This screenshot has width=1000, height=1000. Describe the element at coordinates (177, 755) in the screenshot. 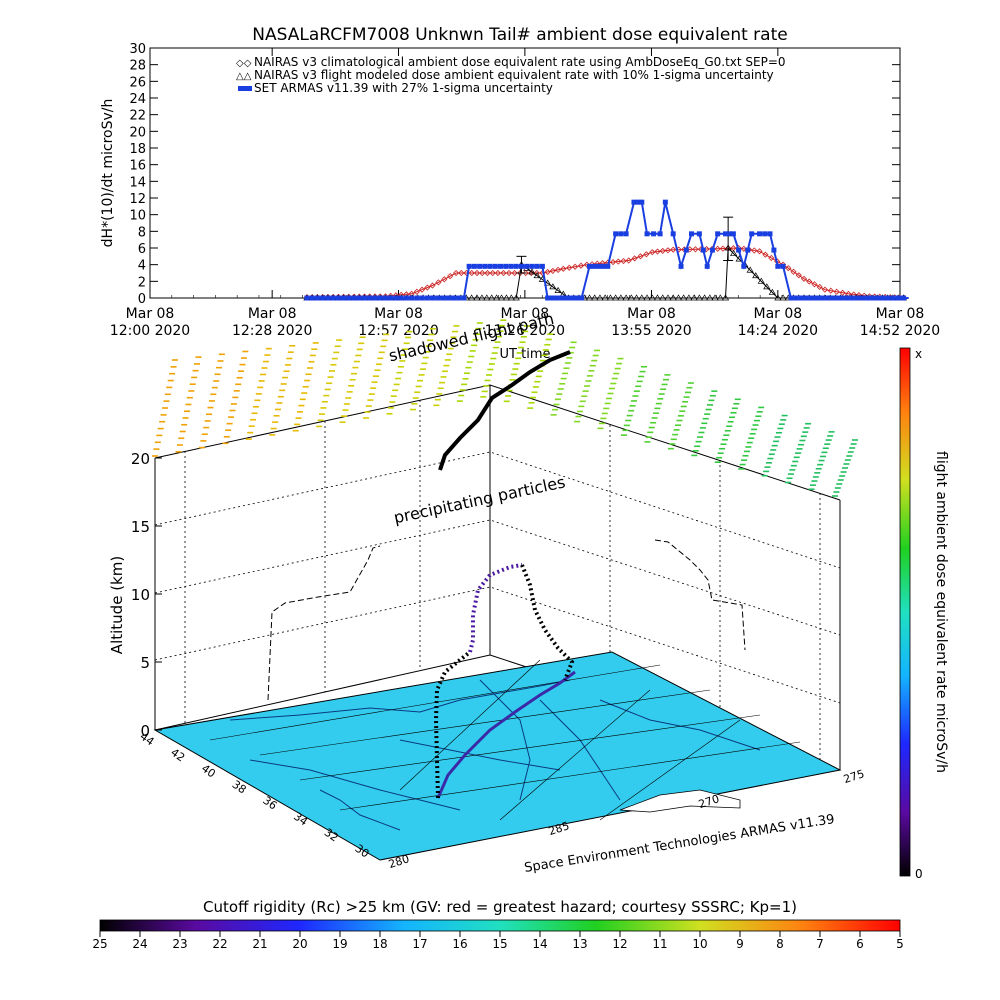

I see `latitude-tick-label: 42` at that location.